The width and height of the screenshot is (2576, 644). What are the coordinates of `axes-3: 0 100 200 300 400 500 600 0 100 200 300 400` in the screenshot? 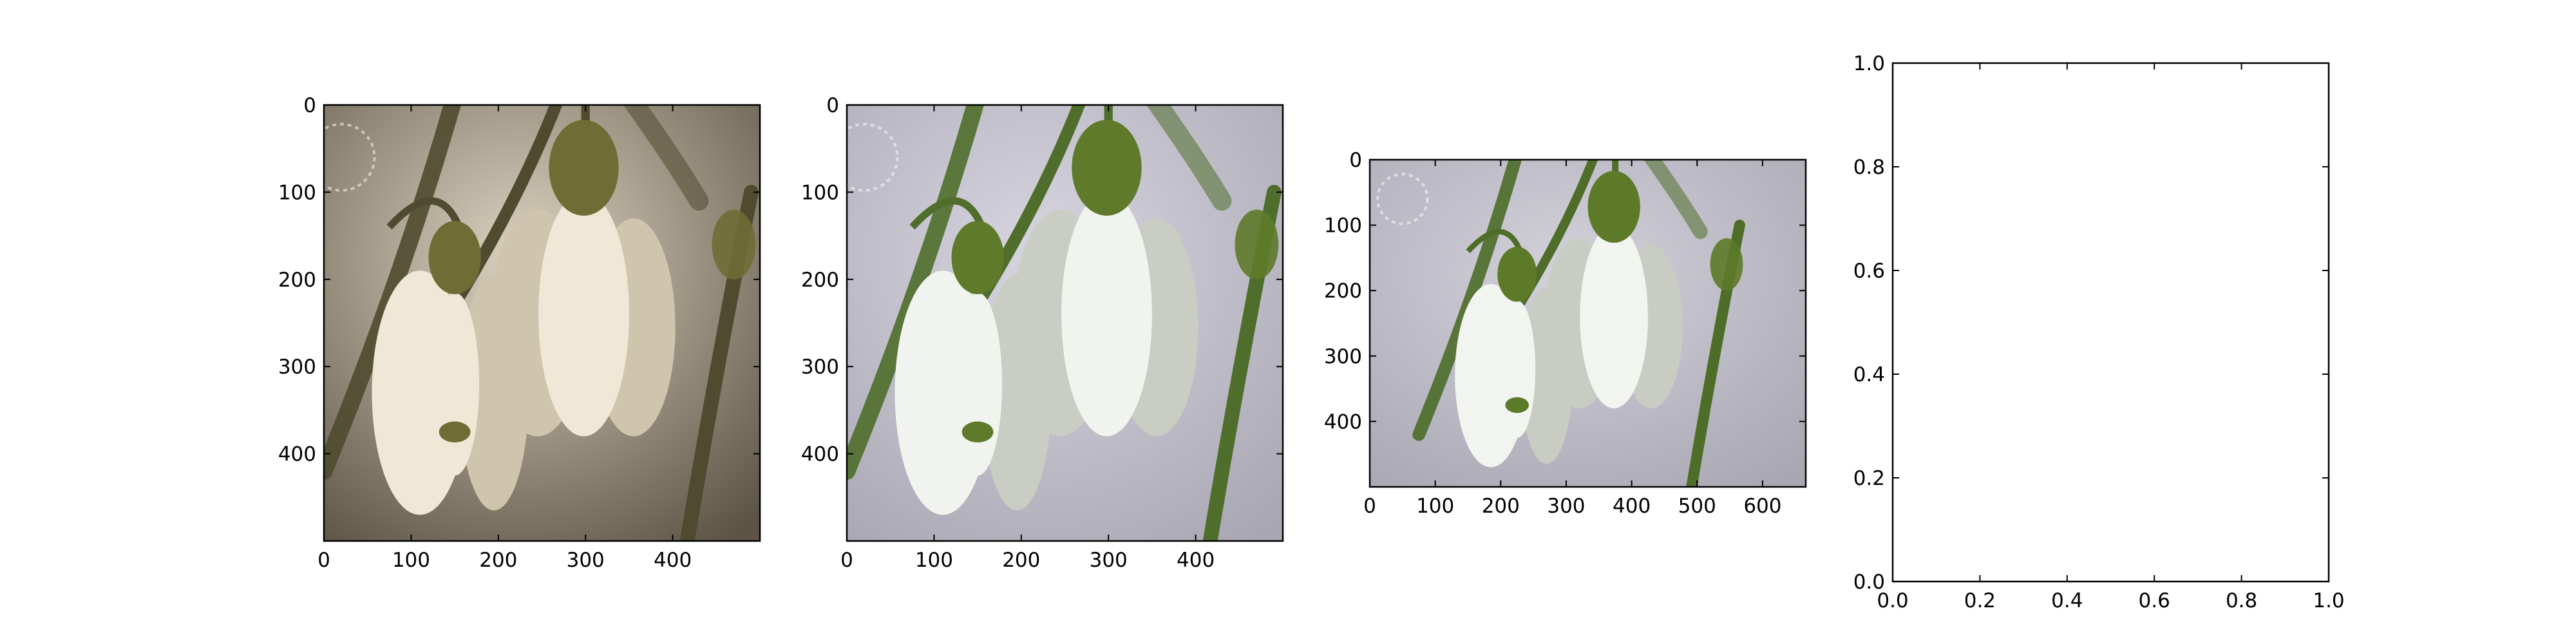 It's located at (1566, 334).